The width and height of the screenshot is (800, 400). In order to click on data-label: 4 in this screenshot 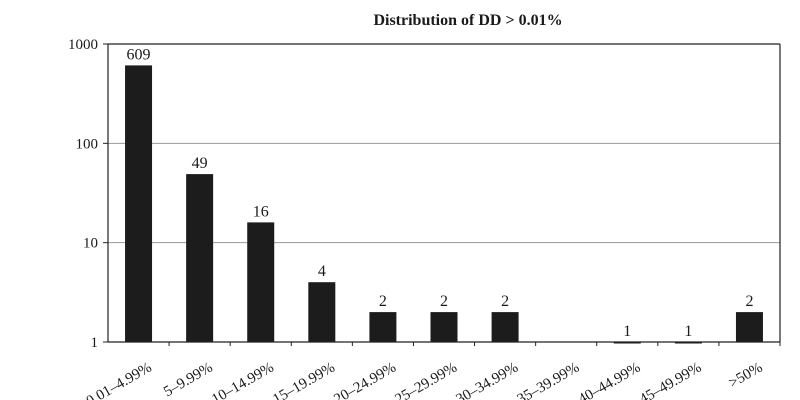, I will do `click(322, 271)`.